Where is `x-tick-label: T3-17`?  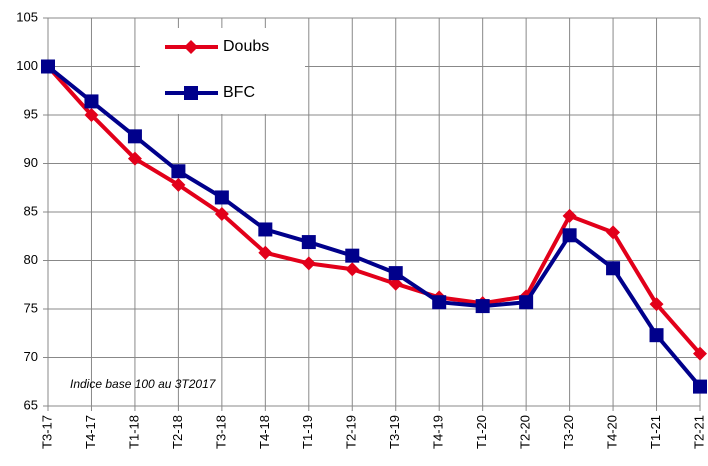 x-tick-label: T3-17 is located at coordinates (46, 432).